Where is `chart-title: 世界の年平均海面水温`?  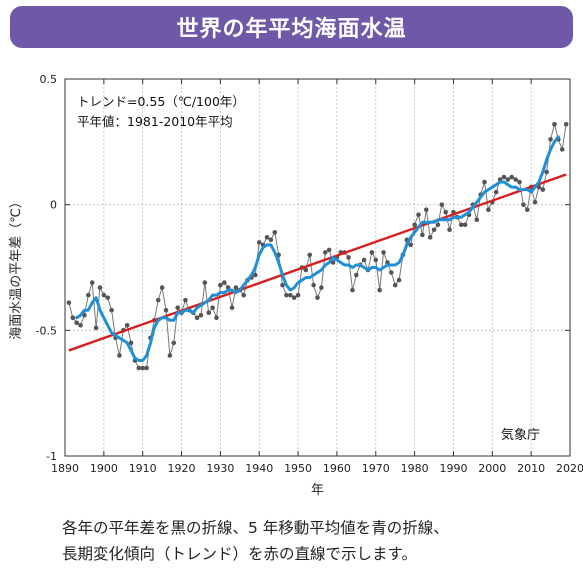 chart-title: 世界の年平均海面水温 is located at coordinates (291, 29).